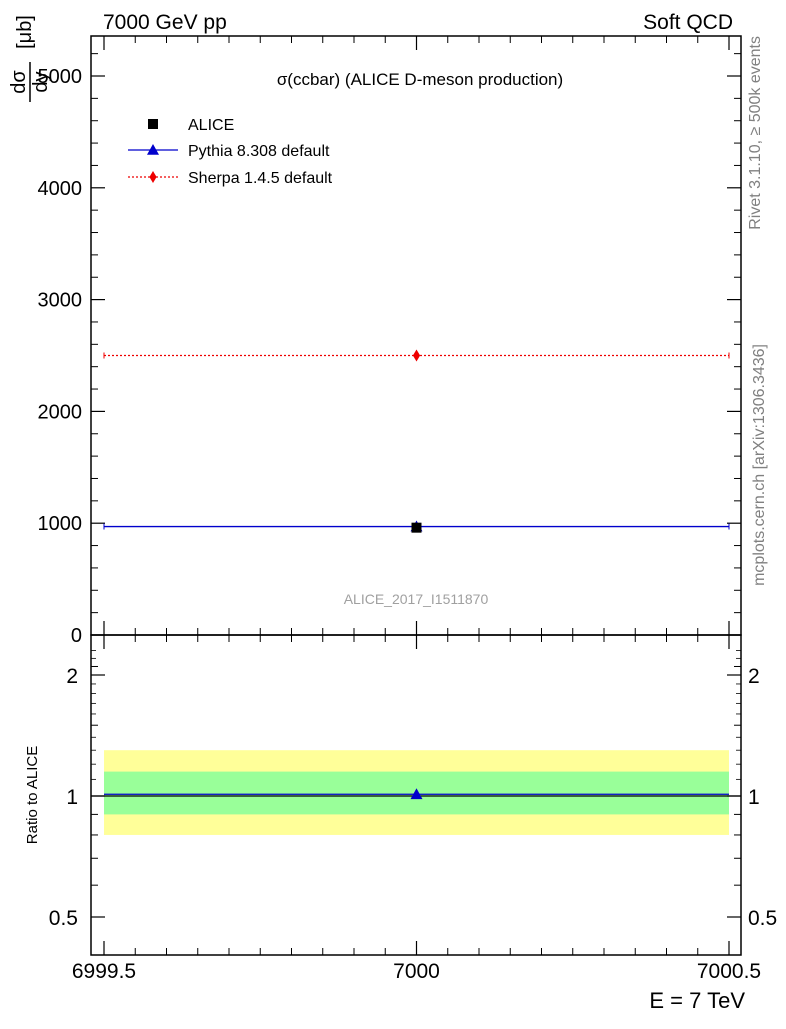 Image resolution: width=786 pixels, height=1029 pixels. What do you see at coordinates (416, 971) in the screenshot?
I see `x-tick-label: 7000` at bounding box center [416, 971].